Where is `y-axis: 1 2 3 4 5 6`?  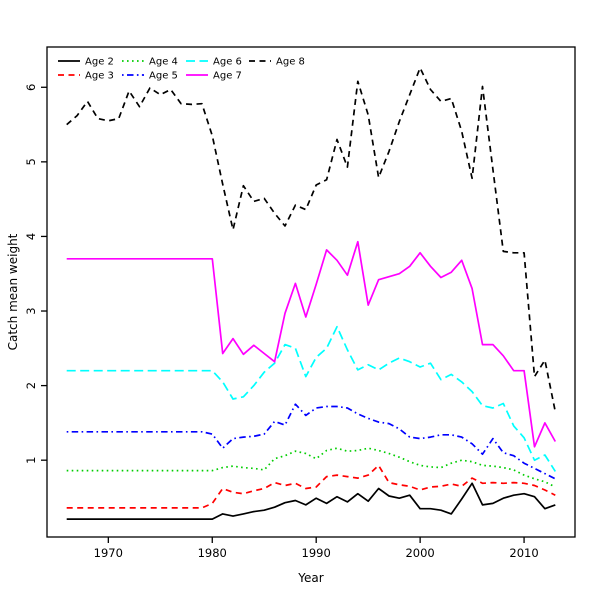 y-axis: 1 2 3 4 5 6 is located at coordinates (35, 274).